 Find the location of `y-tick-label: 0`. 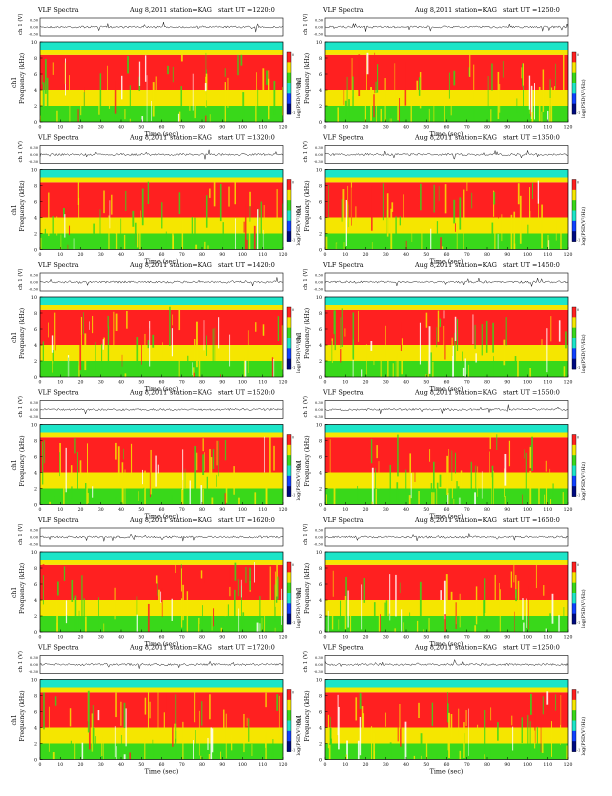

y-tick-label: 0 is located at coordinates (320, 760).